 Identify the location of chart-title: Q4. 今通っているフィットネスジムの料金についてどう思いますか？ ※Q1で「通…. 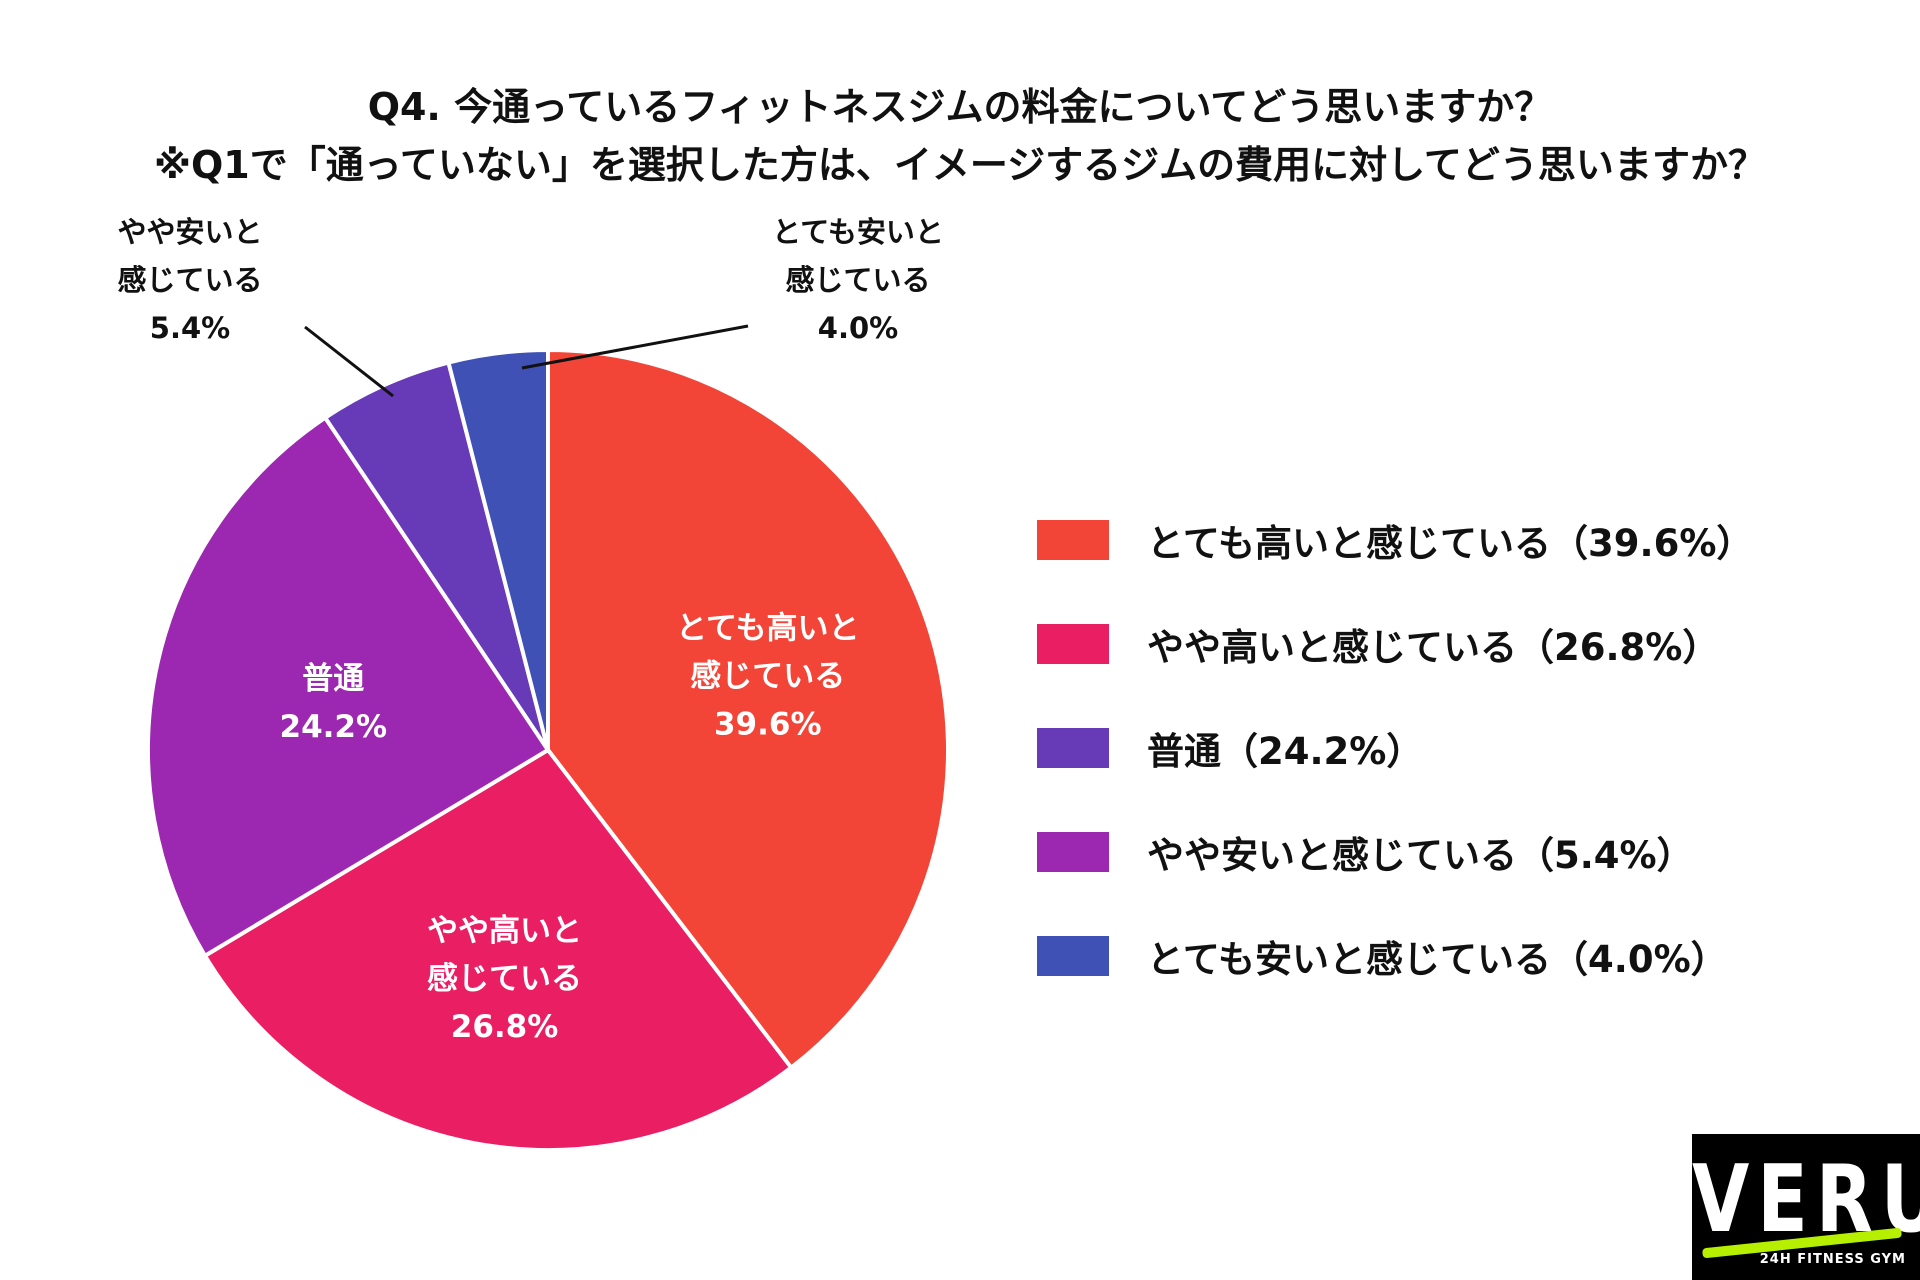
(960, 136).